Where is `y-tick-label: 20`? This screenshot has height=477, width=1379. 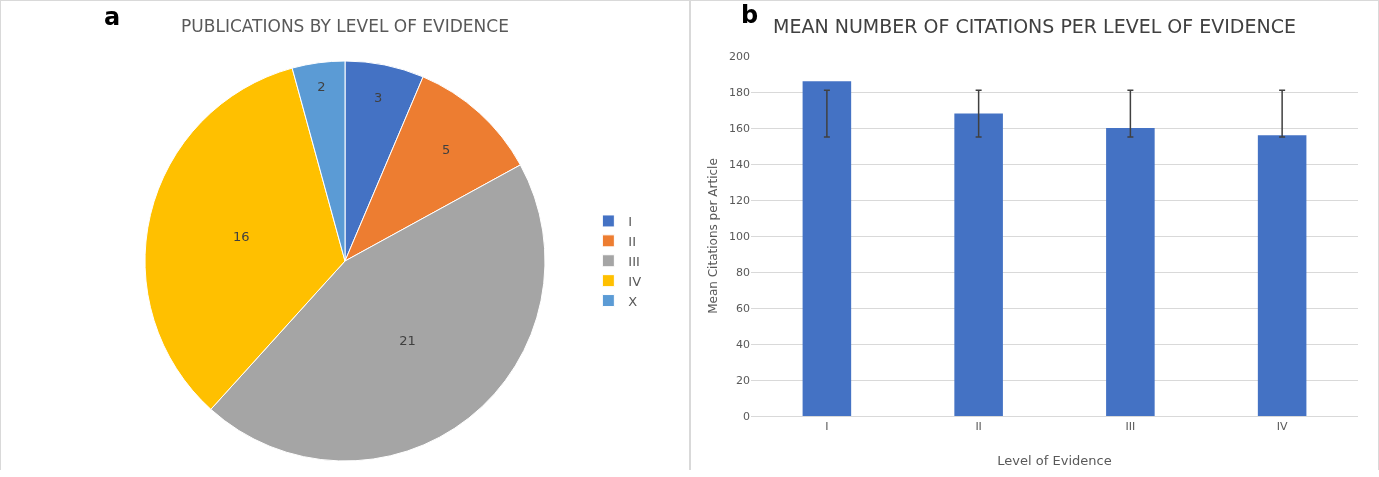 y-tick-label: 20 is located at coordinates (743, 380).